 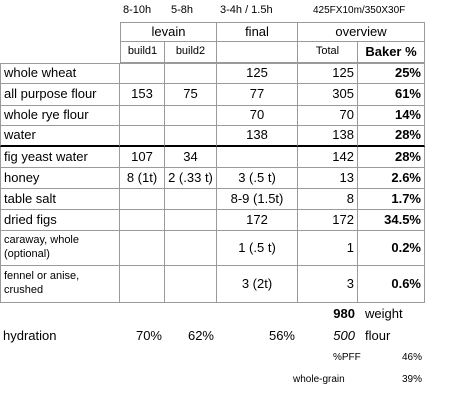 I want to click on hydration-value: 70%, so click(x=148, y=335).